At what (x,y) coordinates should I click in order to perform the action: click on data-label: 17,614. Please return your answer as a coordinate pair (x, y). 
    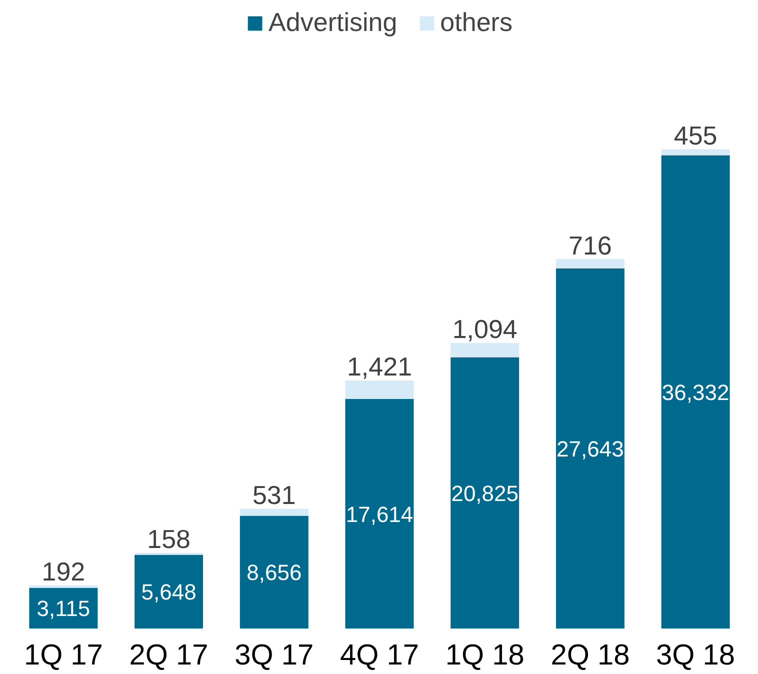
    Looking at the image, I should click on (380, 514).